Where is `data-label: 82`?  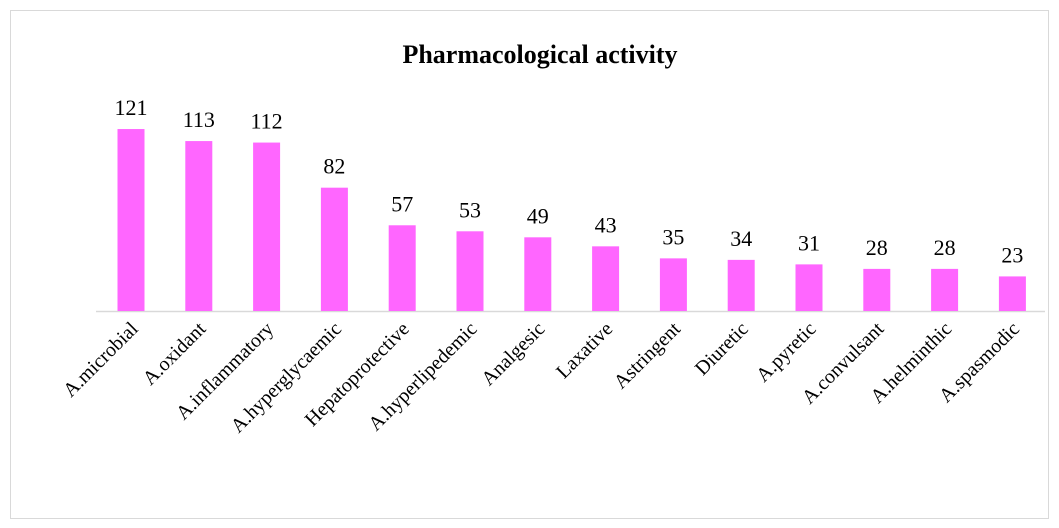 data-label: 82 is located at coordinates (334, 166).